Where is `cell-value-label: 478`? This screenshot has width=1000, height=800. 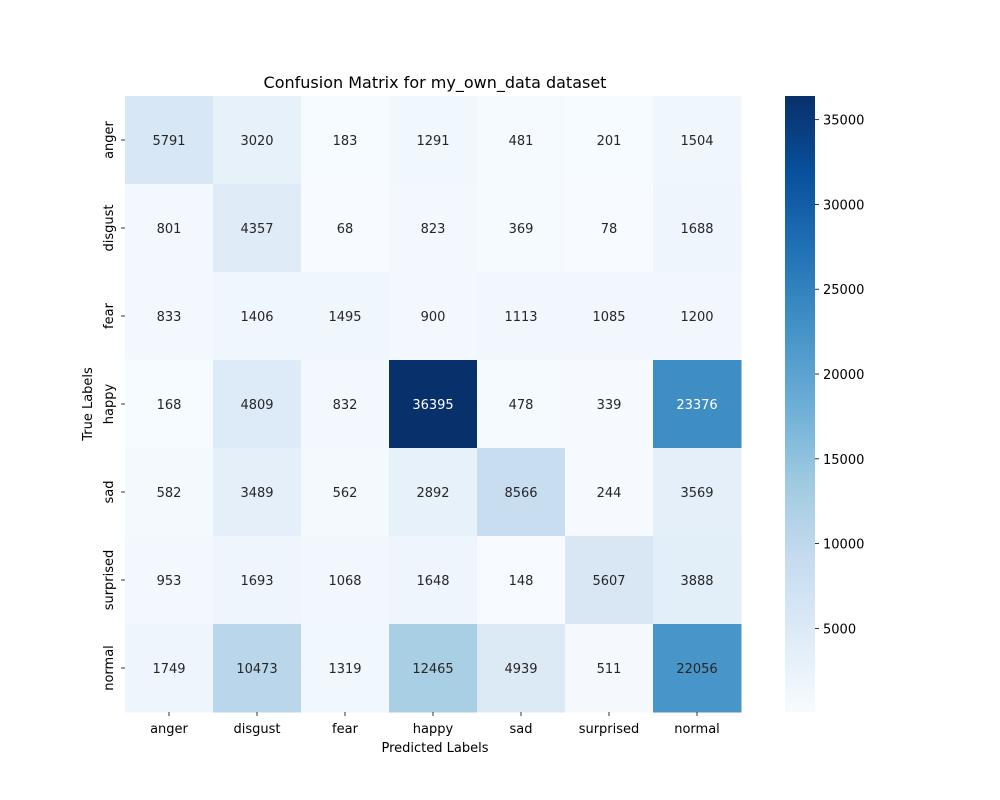
cell-value-label: 478 is located at coordinates (521, 405).